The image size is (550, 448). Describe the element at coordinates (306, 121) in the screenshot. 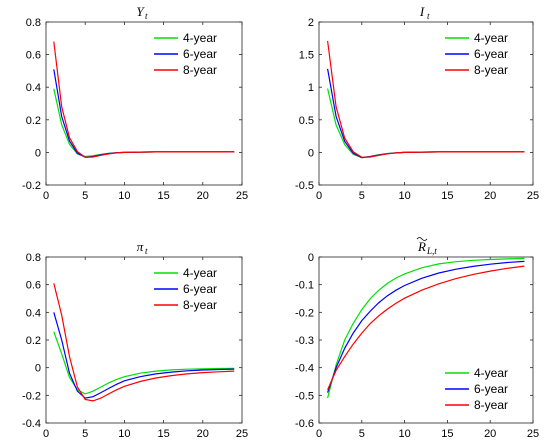

I see `y-tick-label: 0.5` at that location.